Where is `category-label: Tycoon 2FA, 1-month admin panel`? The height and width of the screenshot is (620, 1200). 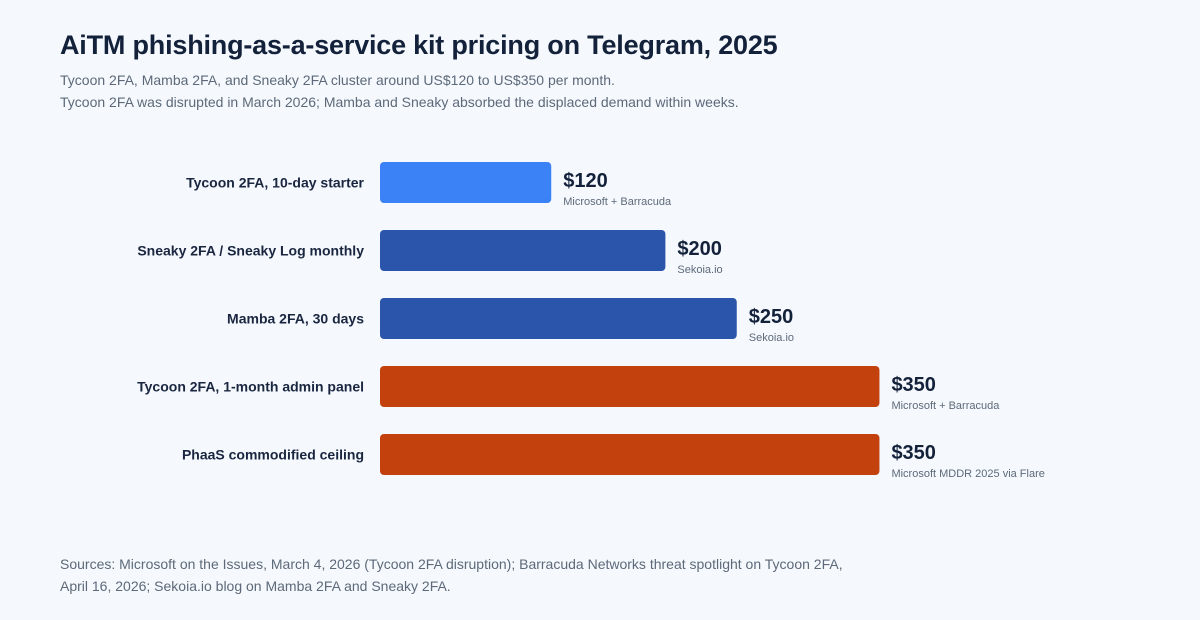 category-label: Tycoon 2FA, 1-month admin panel is located at coordinates (250, 387).